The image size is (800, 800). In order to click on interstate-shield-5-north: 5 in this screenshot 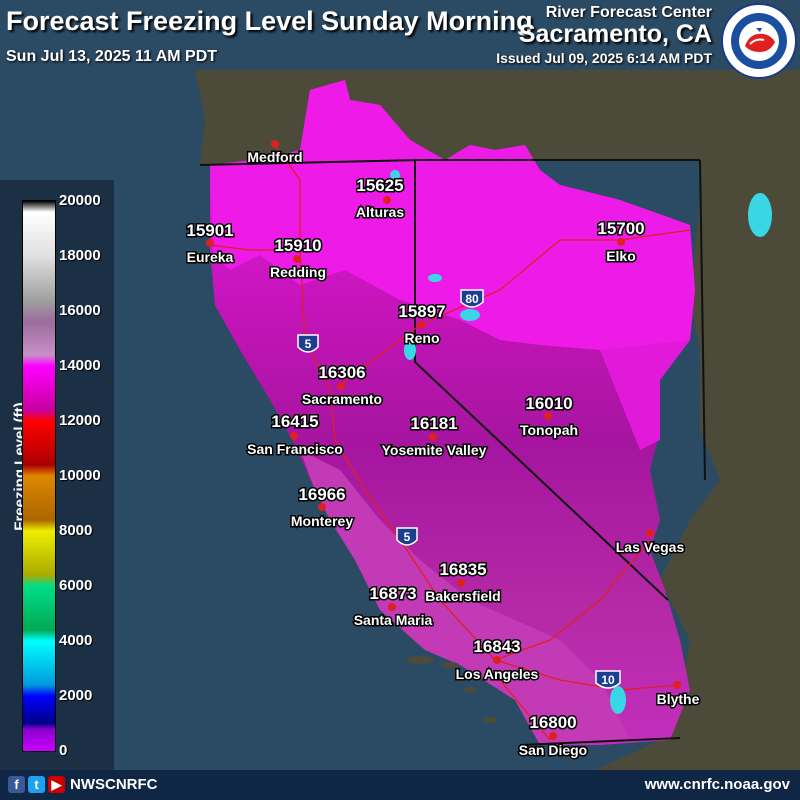, I will do `click(308, 343)`.